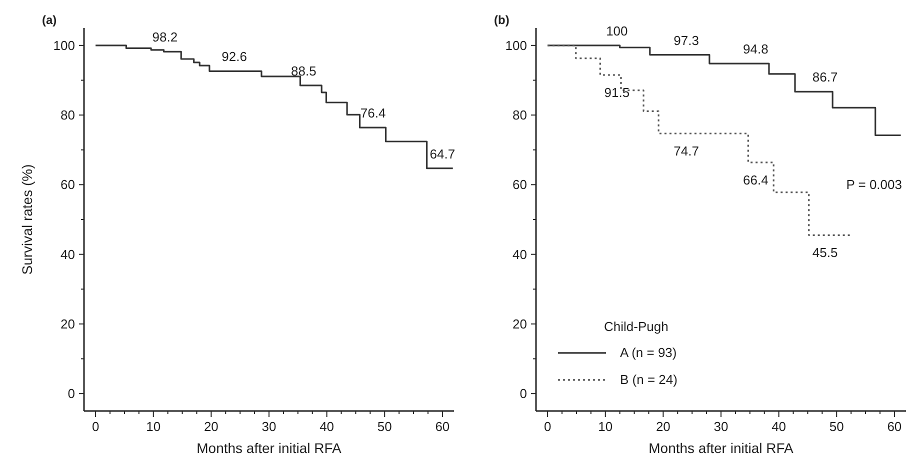 Image resolution: width=924 pixels, height=458 pixels. What do you see at coordinates (443, 154) in the screenshot?
I see `annotation: 64.7` at bounding box center [443, 154].